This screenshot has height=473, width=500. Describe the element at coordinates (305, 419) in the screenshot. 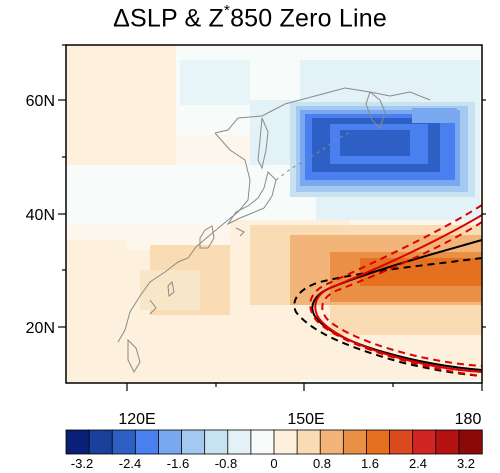

I see `lon-label-150e: 150E` at that location.